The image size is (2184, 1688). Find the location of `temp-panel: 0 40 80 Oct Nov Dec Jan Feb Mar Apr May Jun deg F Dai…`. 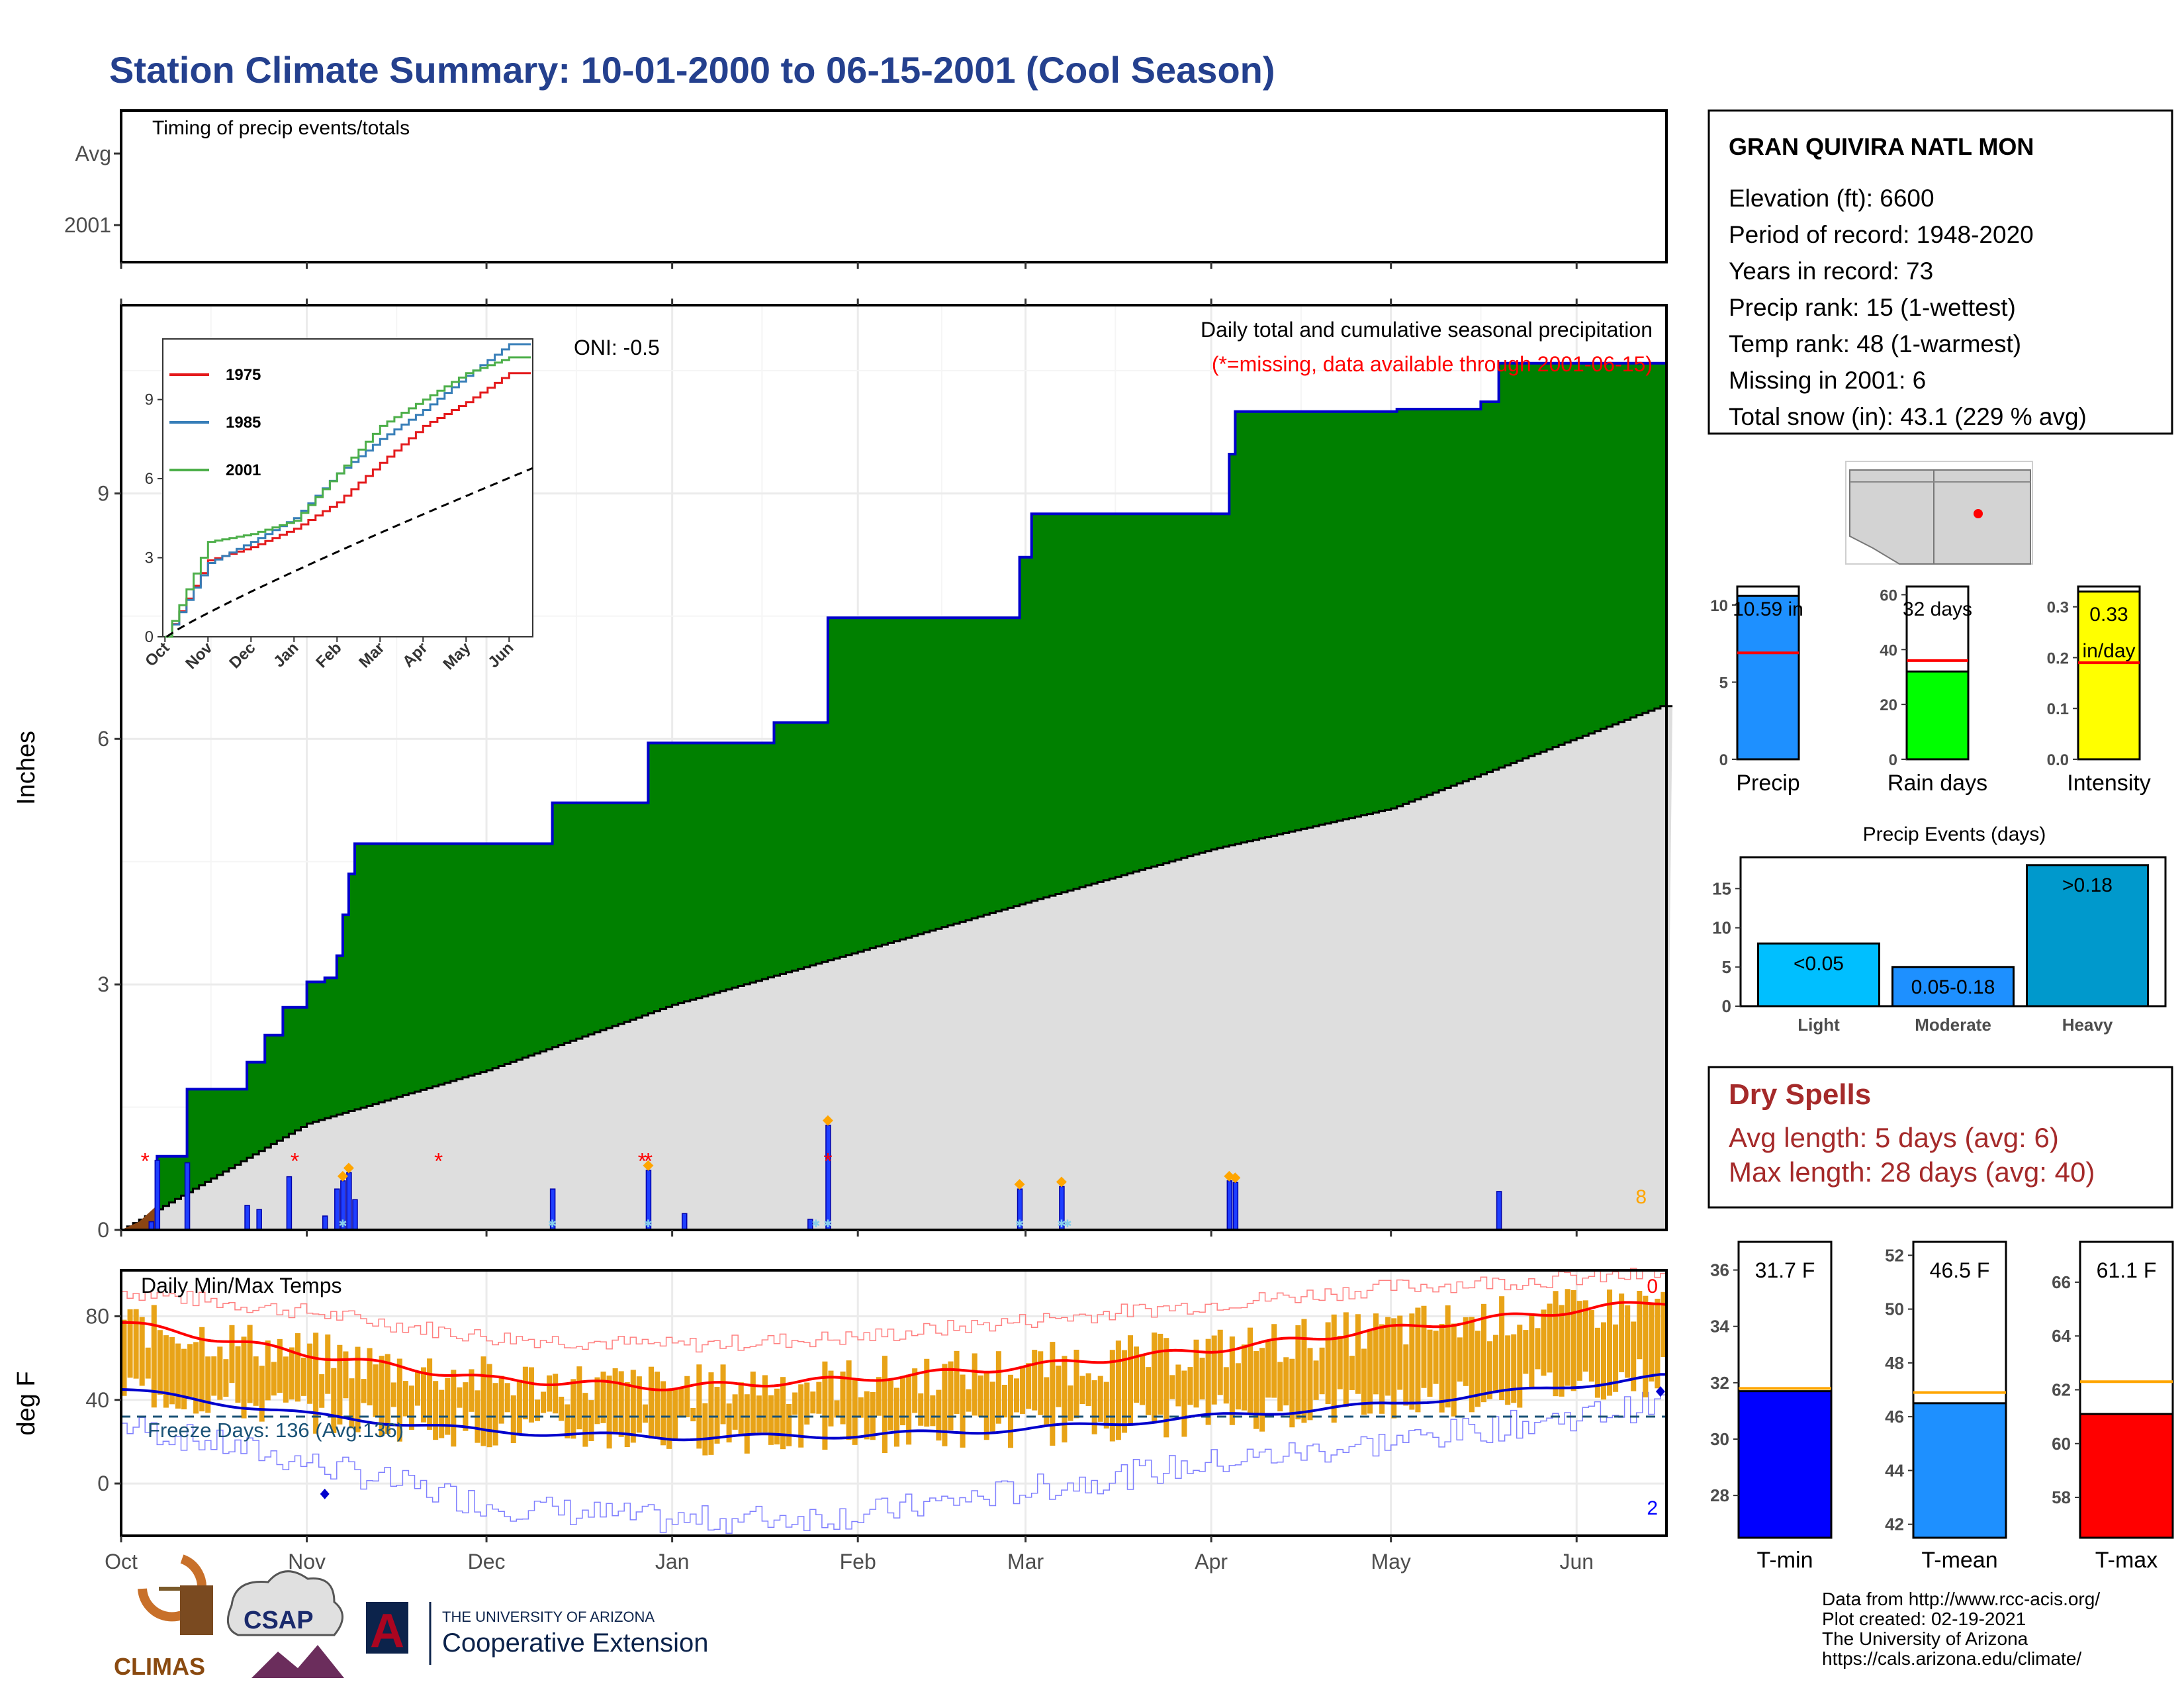

temp-panel: 0 40 80 Oct Nov Dec Jan Feb Mar Apr May Jun deg F Dai… is located at coordinates (840, 1420).